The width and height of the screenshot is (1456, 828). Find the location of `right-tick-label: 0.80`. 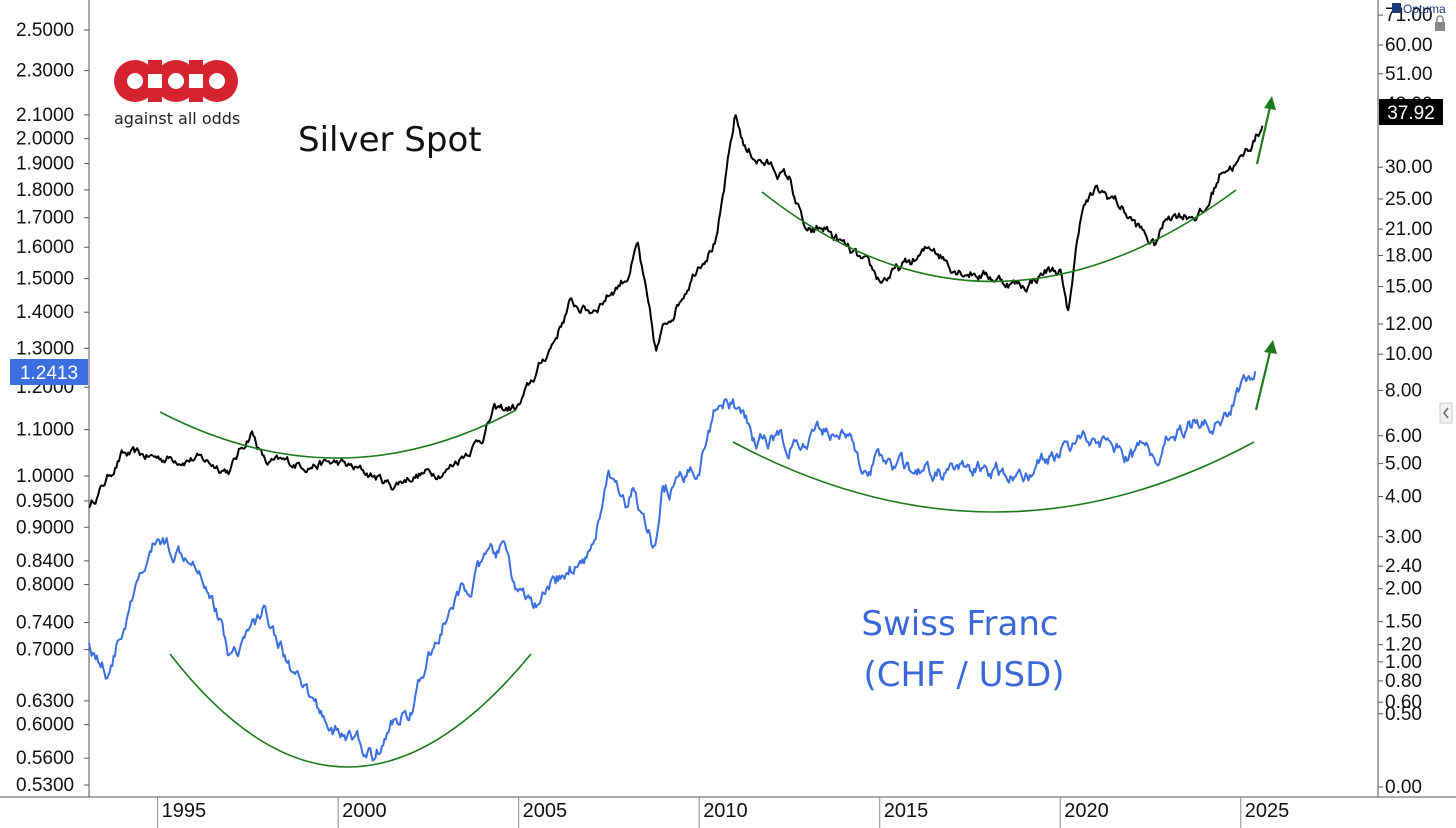

right-tick-label: 0.80 is located at coordinates (1403, 681).